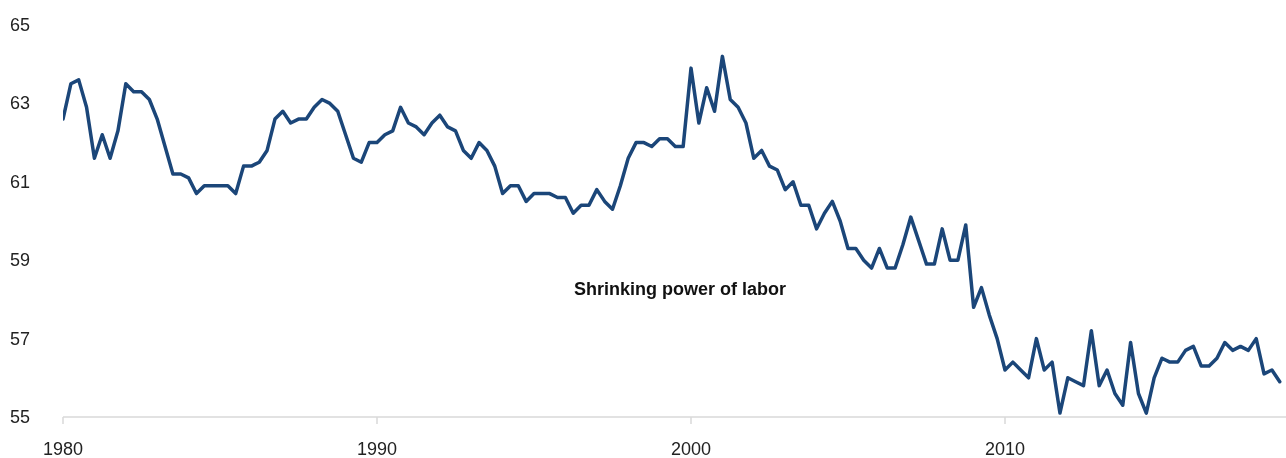 The height and width of the screenshot is (458, 1286). What do you see at coordinates (1005, 448) in the screenshot?
I see `x-tick-label: 2010` at bounding box center [1005, 448].